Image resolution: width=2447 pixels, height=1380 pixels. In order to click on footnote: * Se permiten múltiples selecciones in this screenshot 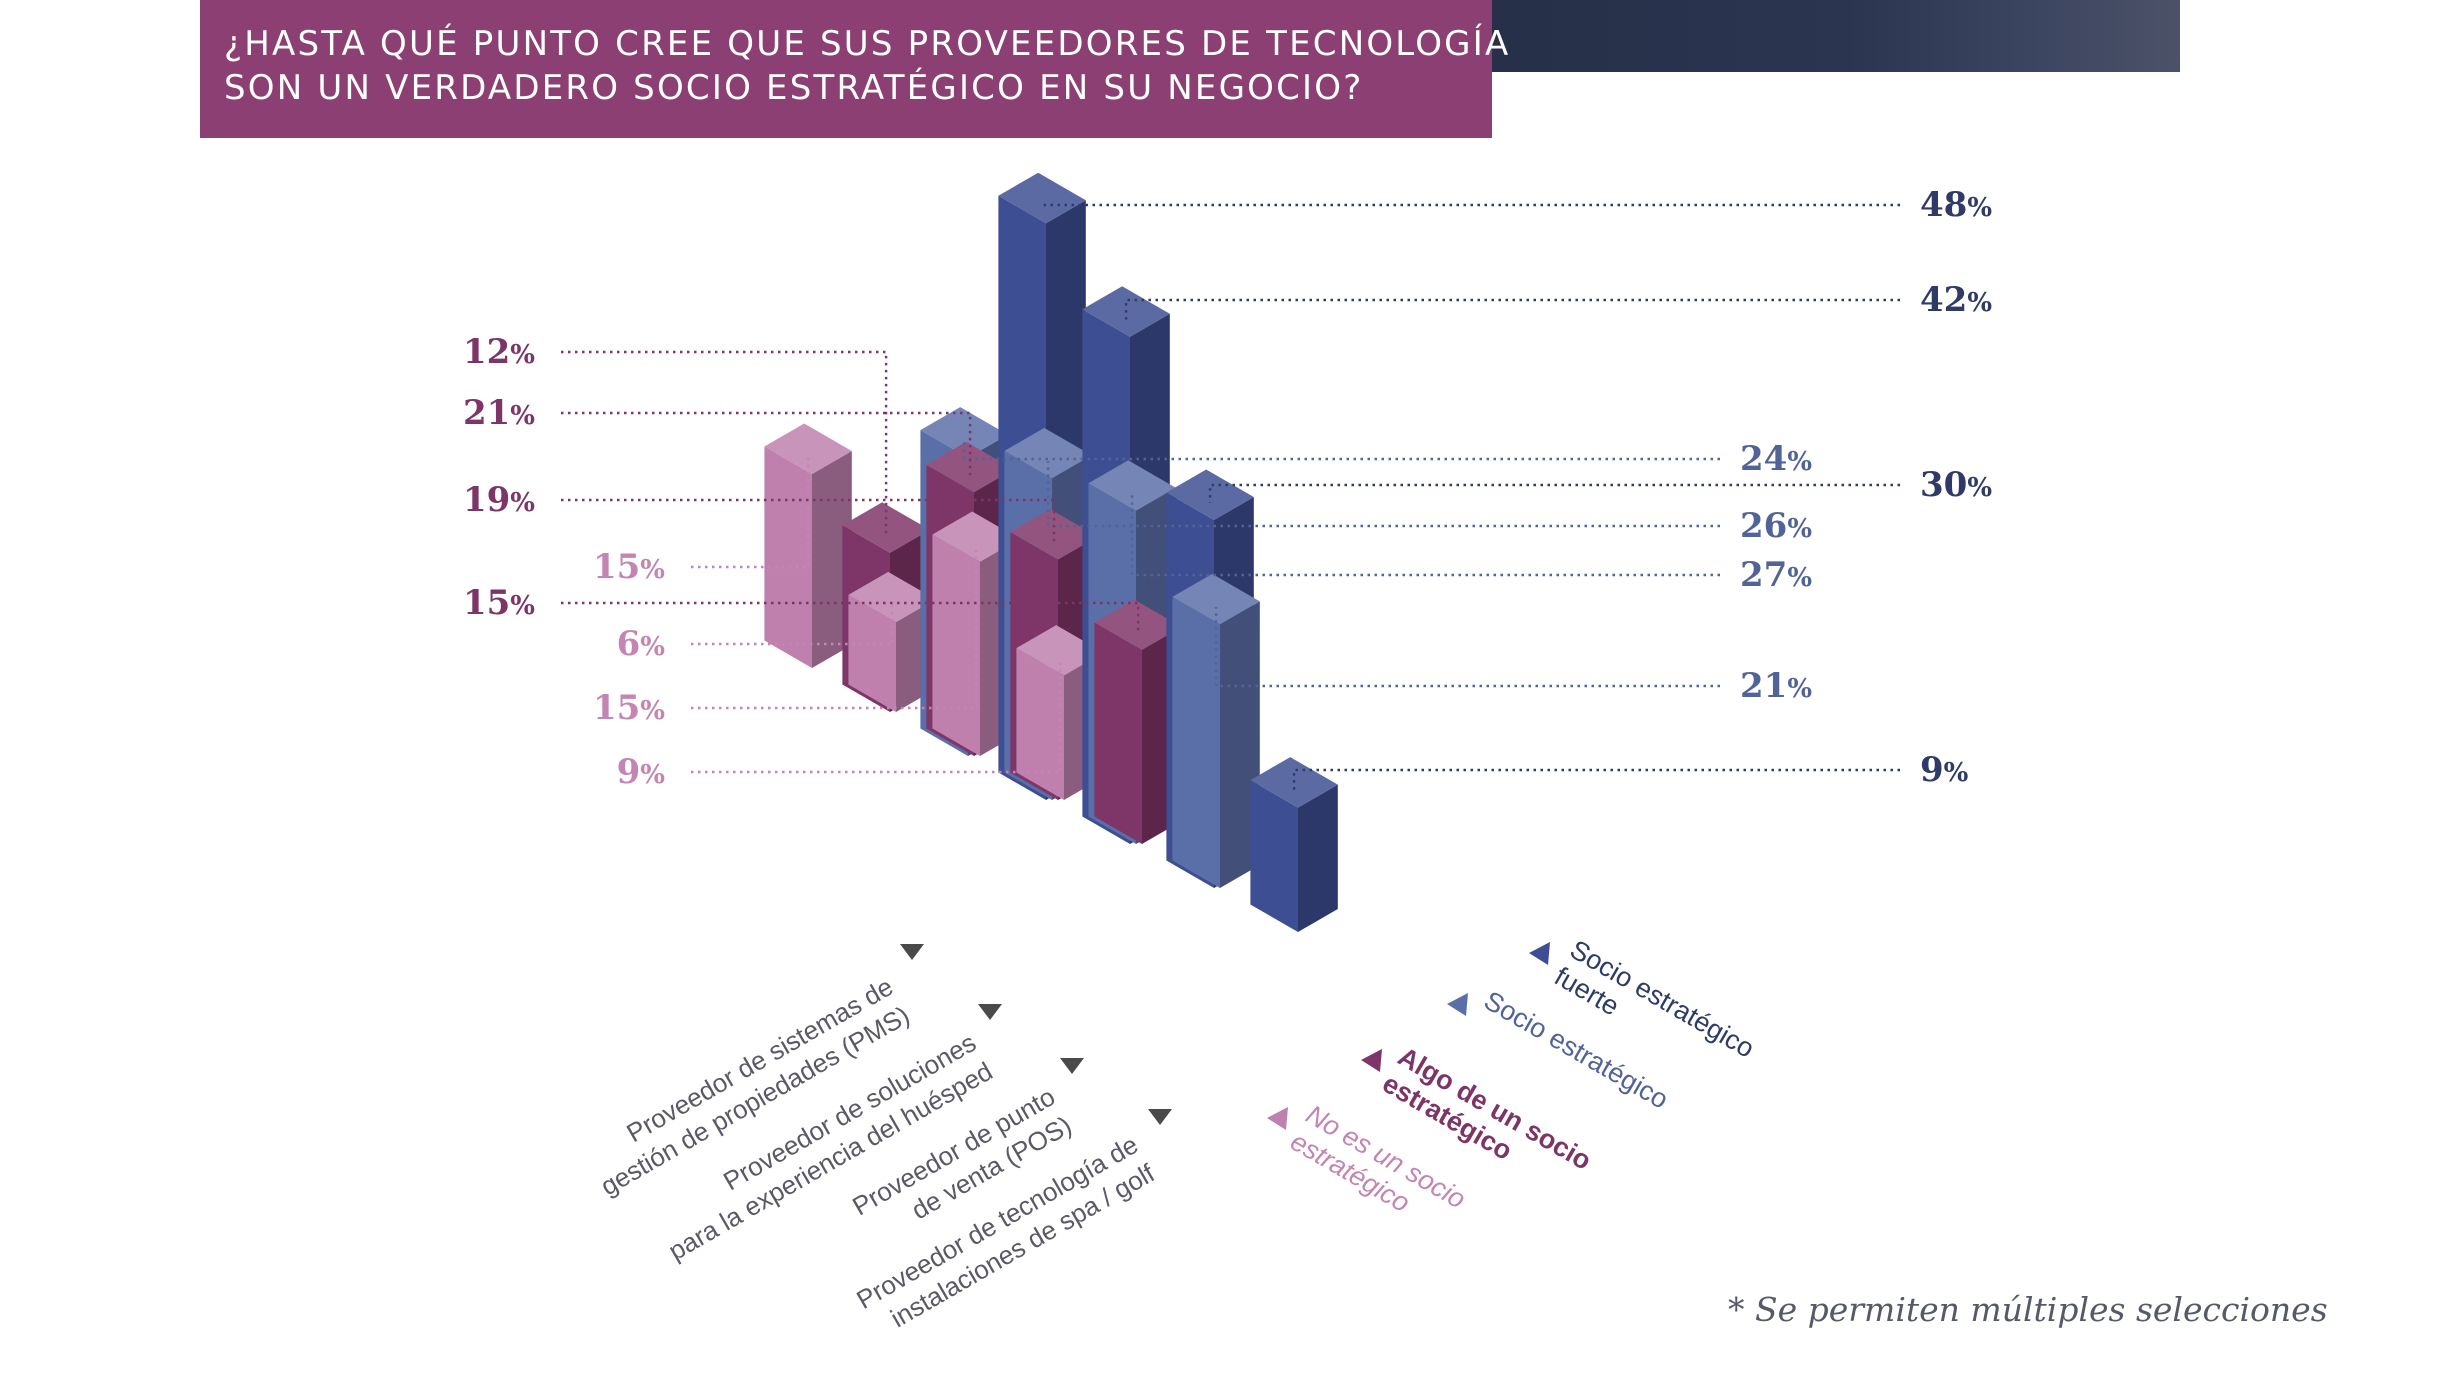, I will do `click(2028, 1309)`.